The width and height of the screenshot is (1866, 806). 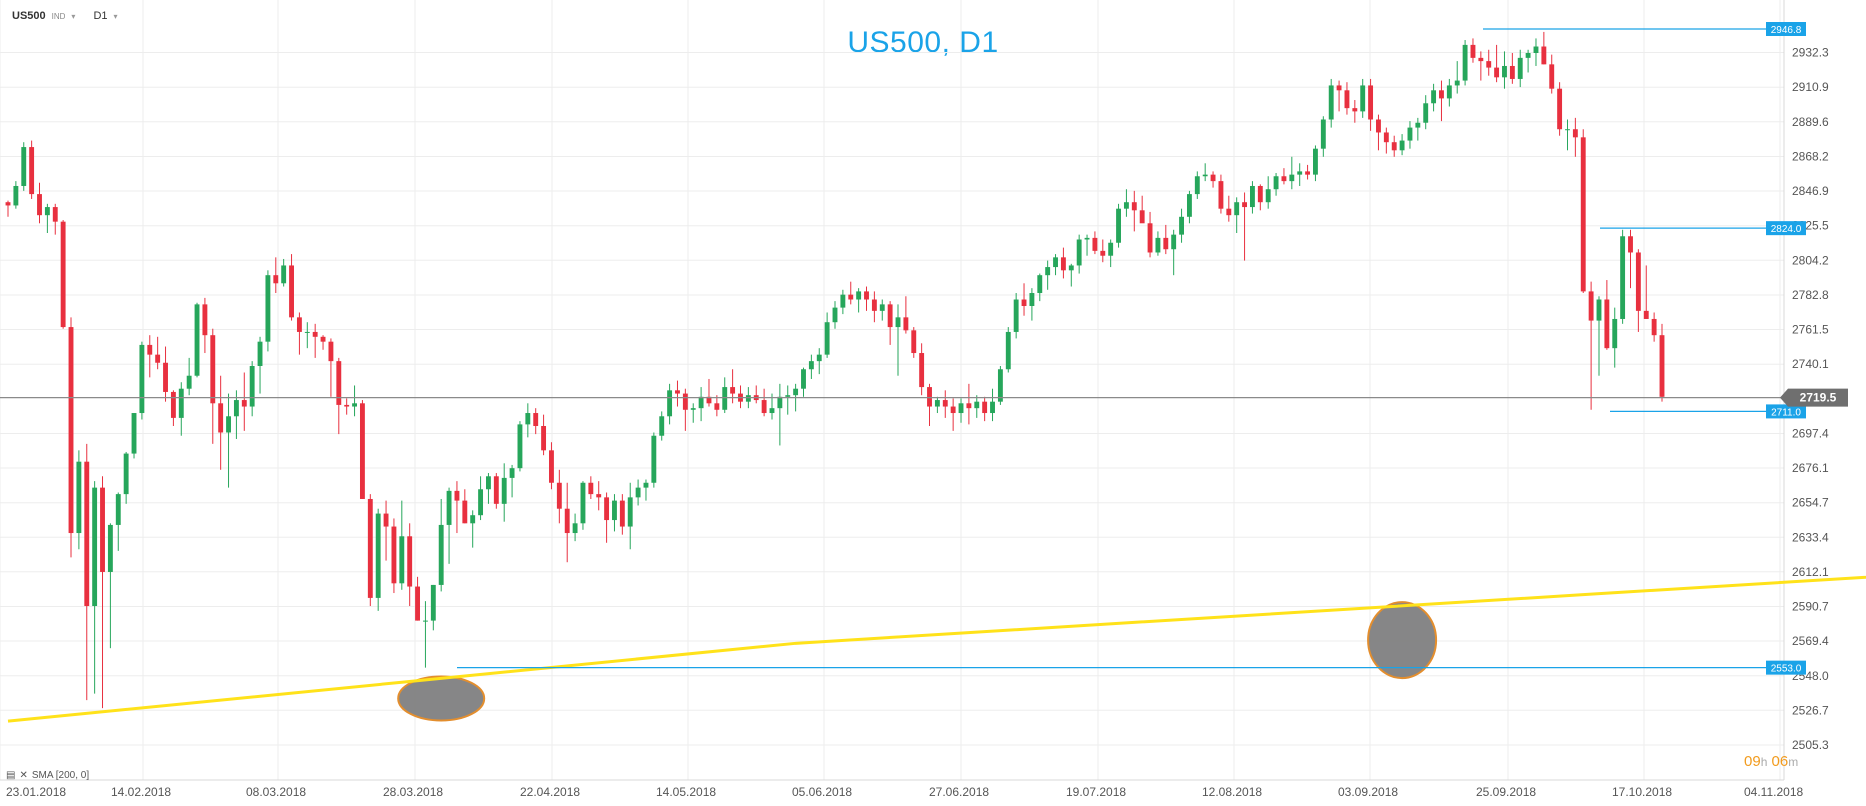 What do you see at coordinates (73, 16) in the screenshot?
I see `symbol-dropdown-icon: ▾` at bounding box center [73, 16].